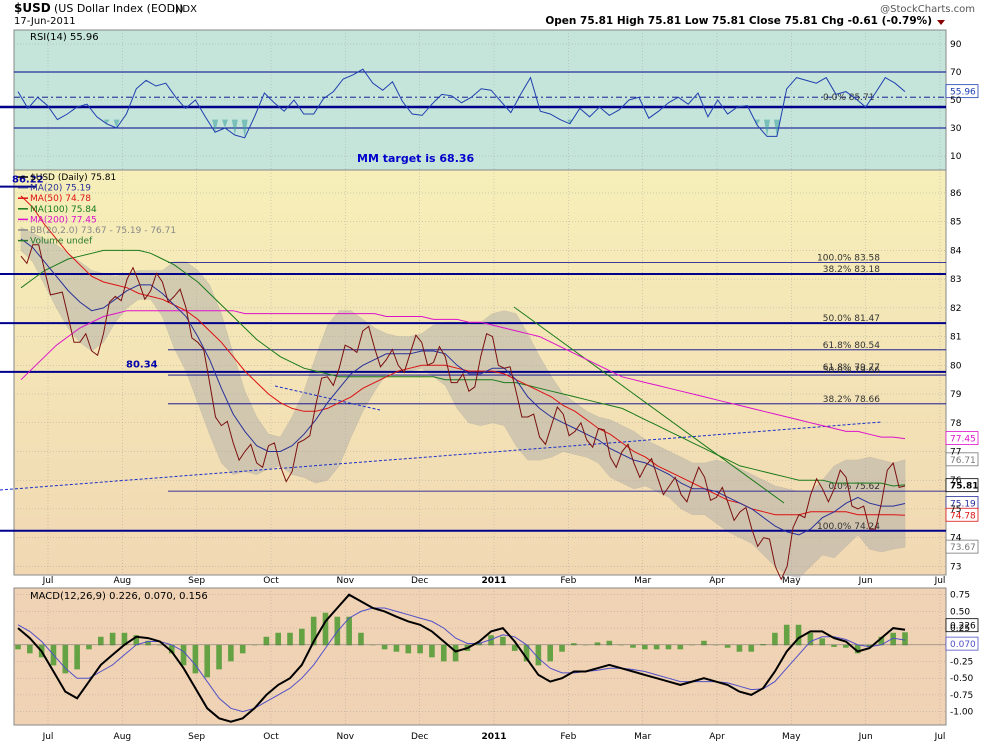 The height and width of the screenshot is (744, 990). I want to click on x-tick-label: Oct, so click(271, 581).